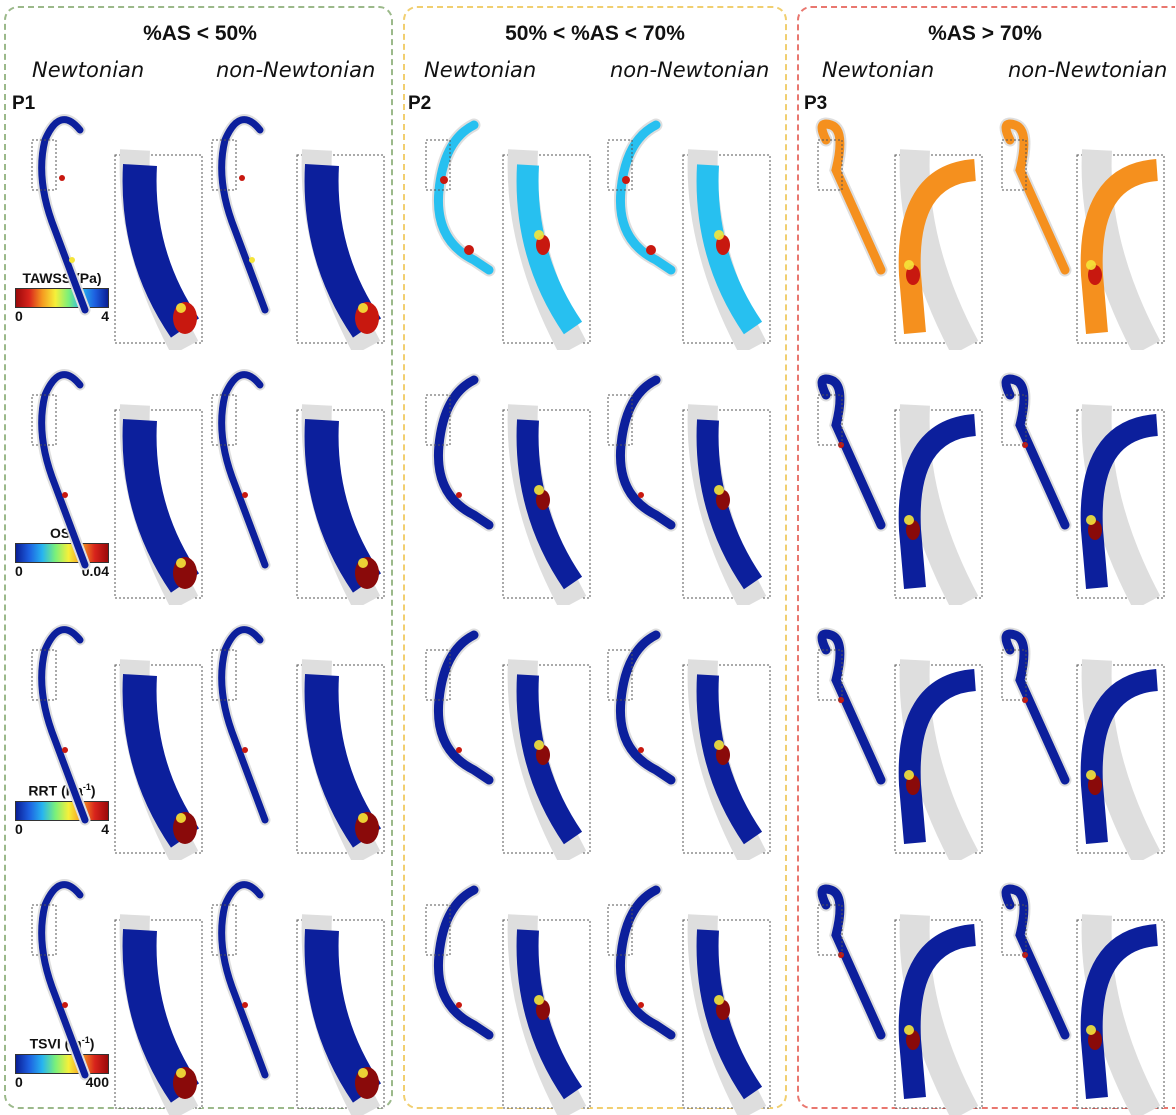 The width and height of the screenshot is (1176, 1115). What do you see at coordinates (985, 33) in the screenshot?
I see `group-title-3: %AS > 70%` at bounding box center [985, 33].